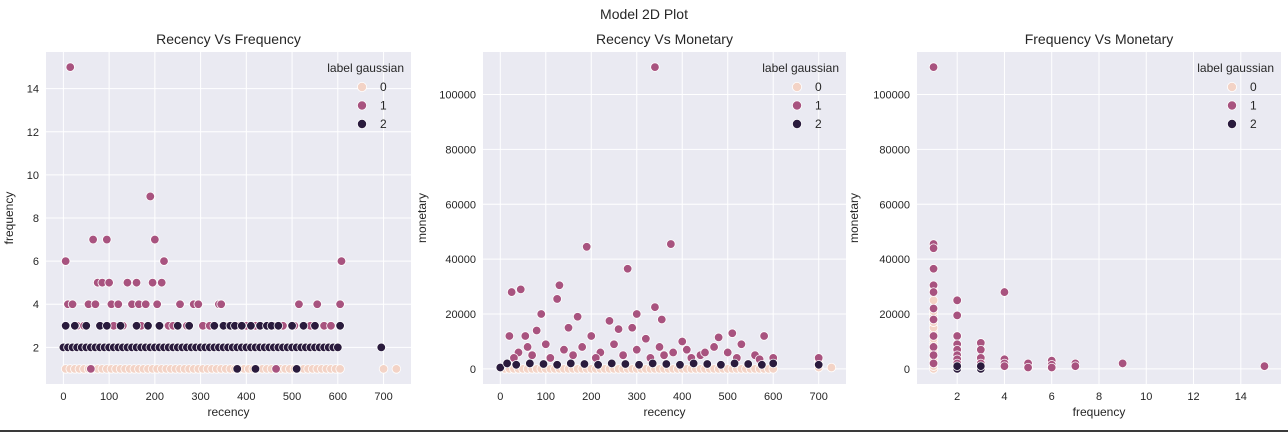 The width and height of the screenshot is (1288, 433). Describe the element at coordinates (591, 397) in the screenshot. I see `x-tick-label: 200` at that location.